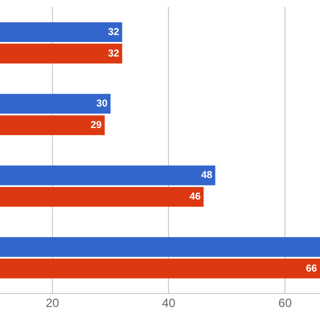 Image resolution: width=320 pixels, height=320 pixels. Describe the element at coordinates (285, 303) in the screenshot. I see `x-tick-label: 60` at that location.